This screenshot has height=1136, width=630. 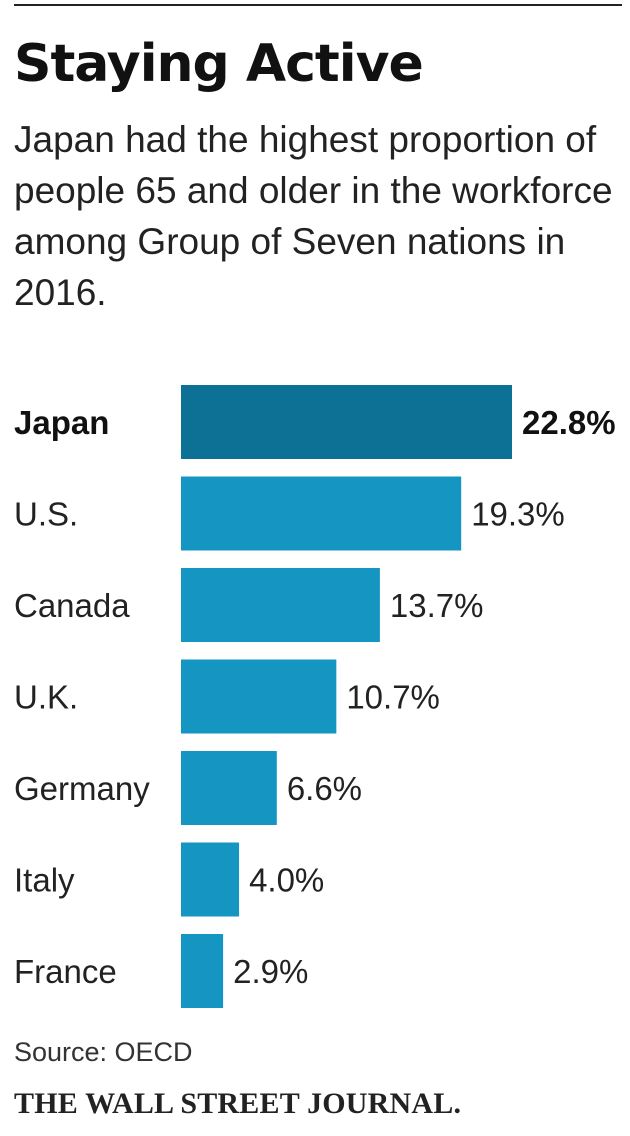 What do you see at coordinates (202, 971) in the screenshot?
I see `bar-france` at bounding box center [202, 971].